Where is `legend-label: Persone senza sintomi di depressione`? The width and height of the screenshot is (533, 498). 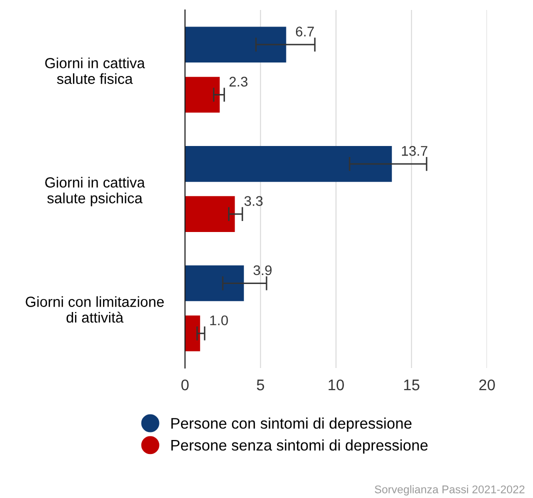
legend-label: Persone senza sintomi di depressione is located at coordinates (299, 446).